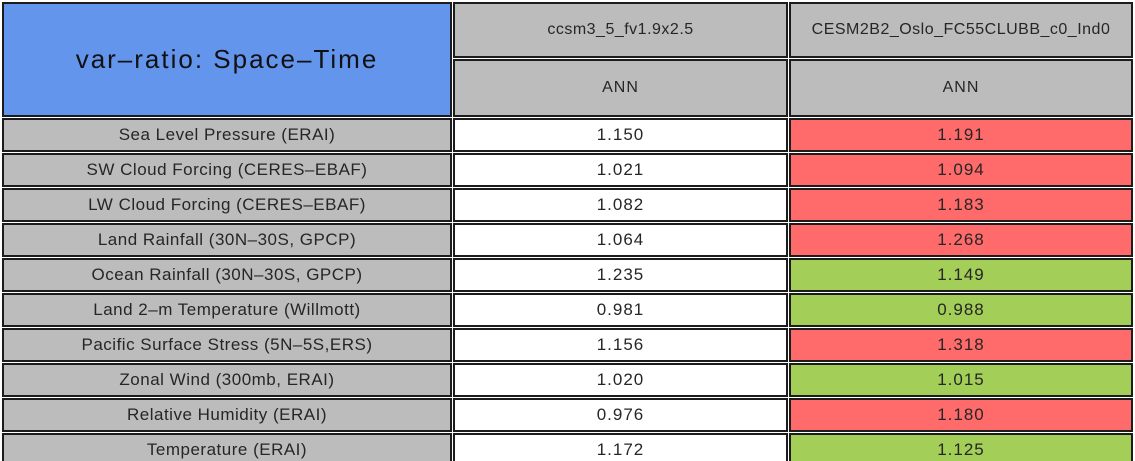 This screenshot has height=461, width=1135. I want to click on table-row: Temperature (ERAI) 1.172 1.125, so click(567, 447).